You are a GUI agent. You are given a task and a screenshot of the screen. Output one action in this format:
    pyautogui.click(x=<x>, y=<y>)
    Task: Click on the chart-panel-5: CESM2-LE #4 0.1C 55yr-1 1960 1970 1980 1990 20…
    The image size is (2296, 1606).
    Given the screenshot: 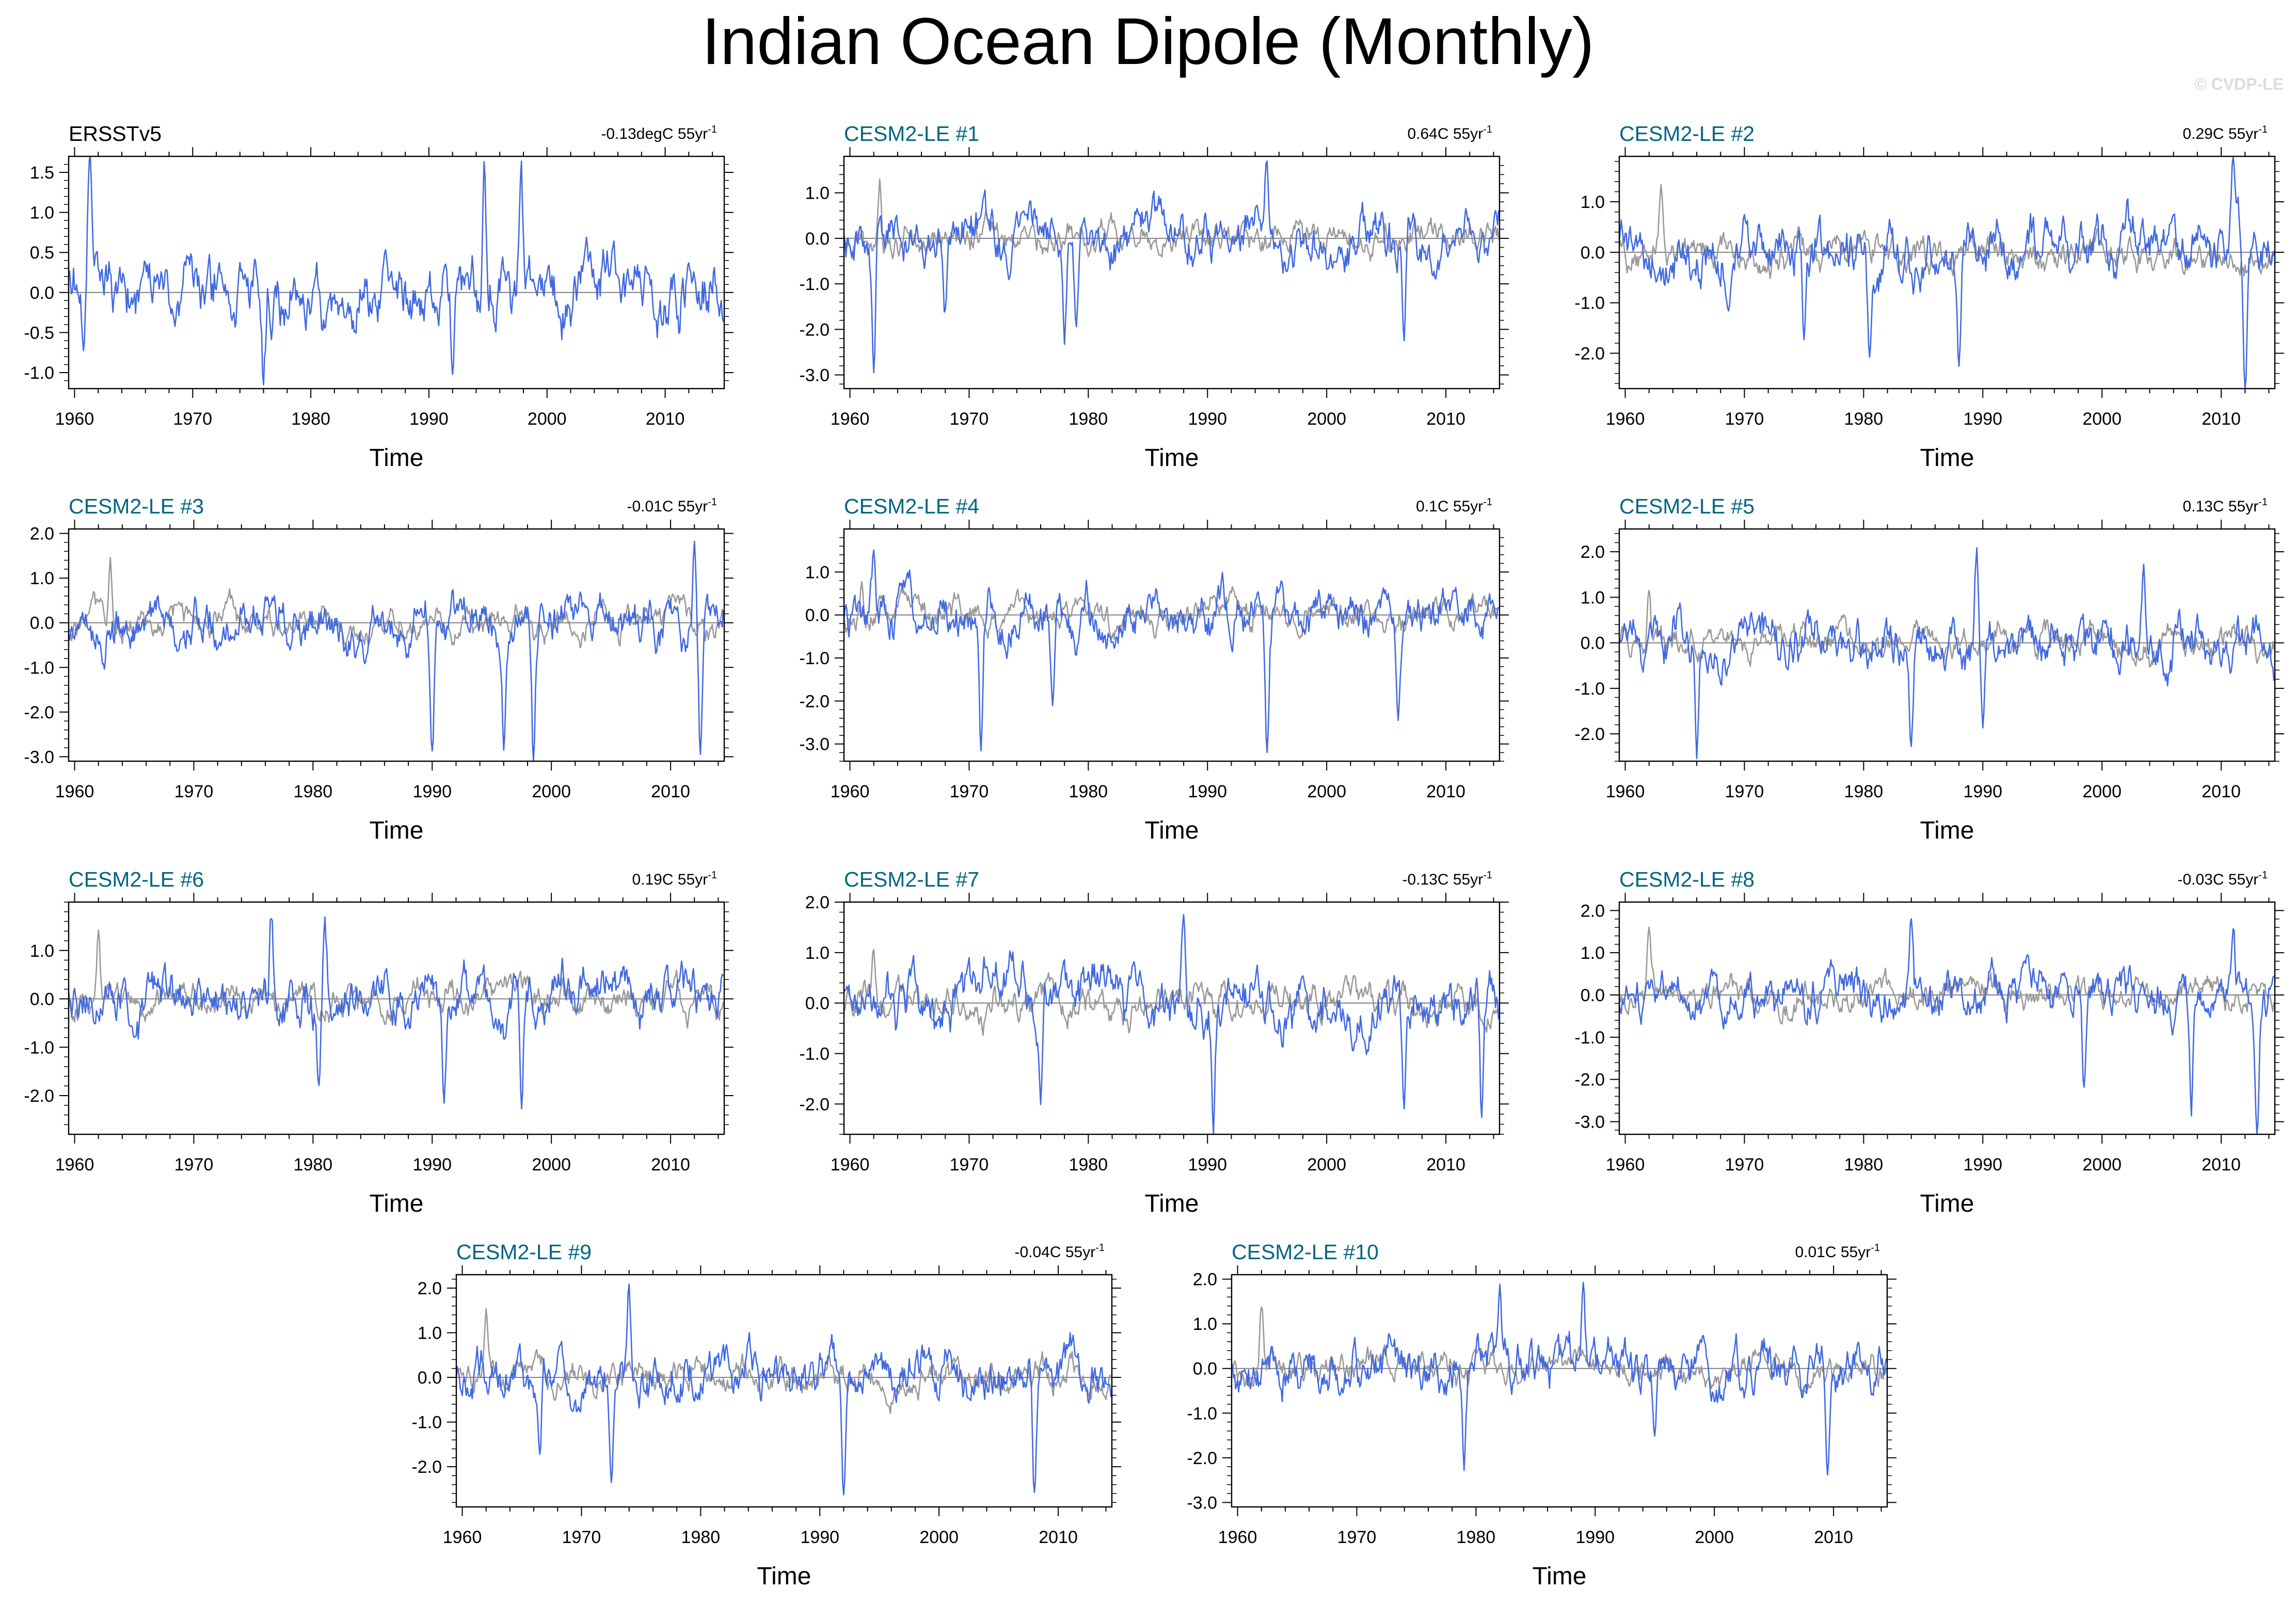 What is the action you would take?
    pyautogui.click(x=1154, y=669)
    